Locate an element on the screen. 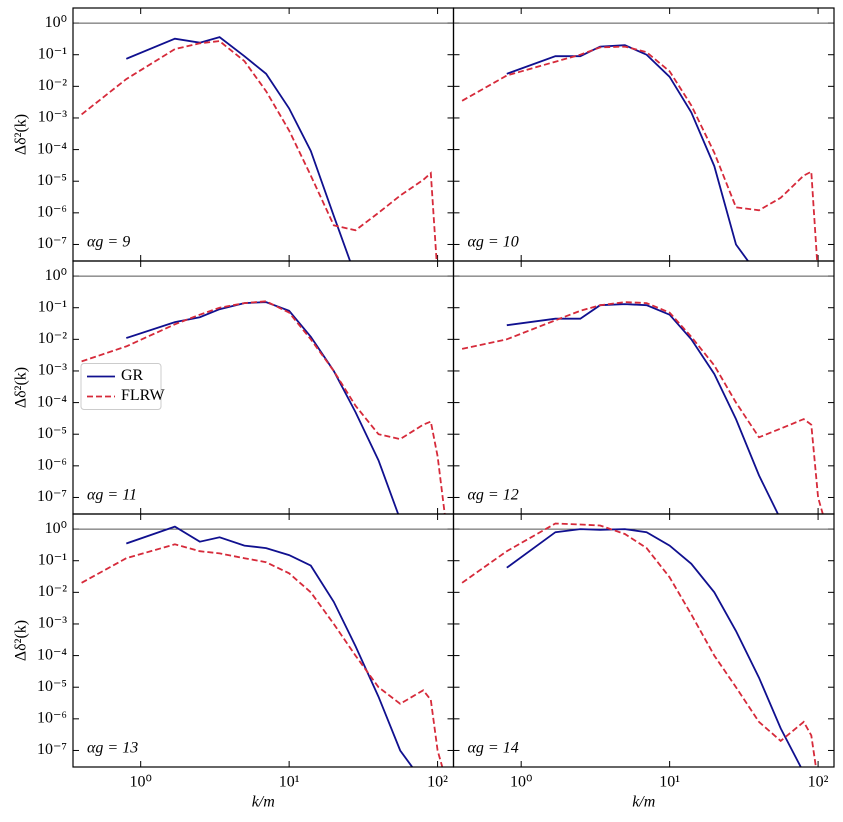 This screenshot has width=843, height=822. legend-label: GR is located at coordinates (132, 375).